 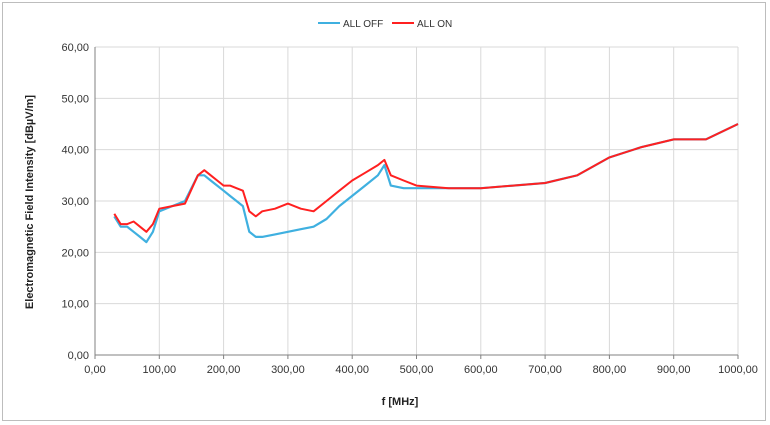 What do you see at coordinates (385, 24) in the screenshot?
I see `legend: ALL OFF ALL ON` at bounding box center [385, 24].